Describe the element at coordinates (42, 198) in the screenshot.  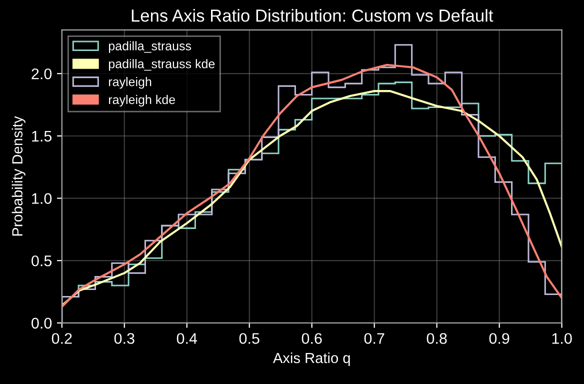
I see `y-tick-label: 1.0` at that location.